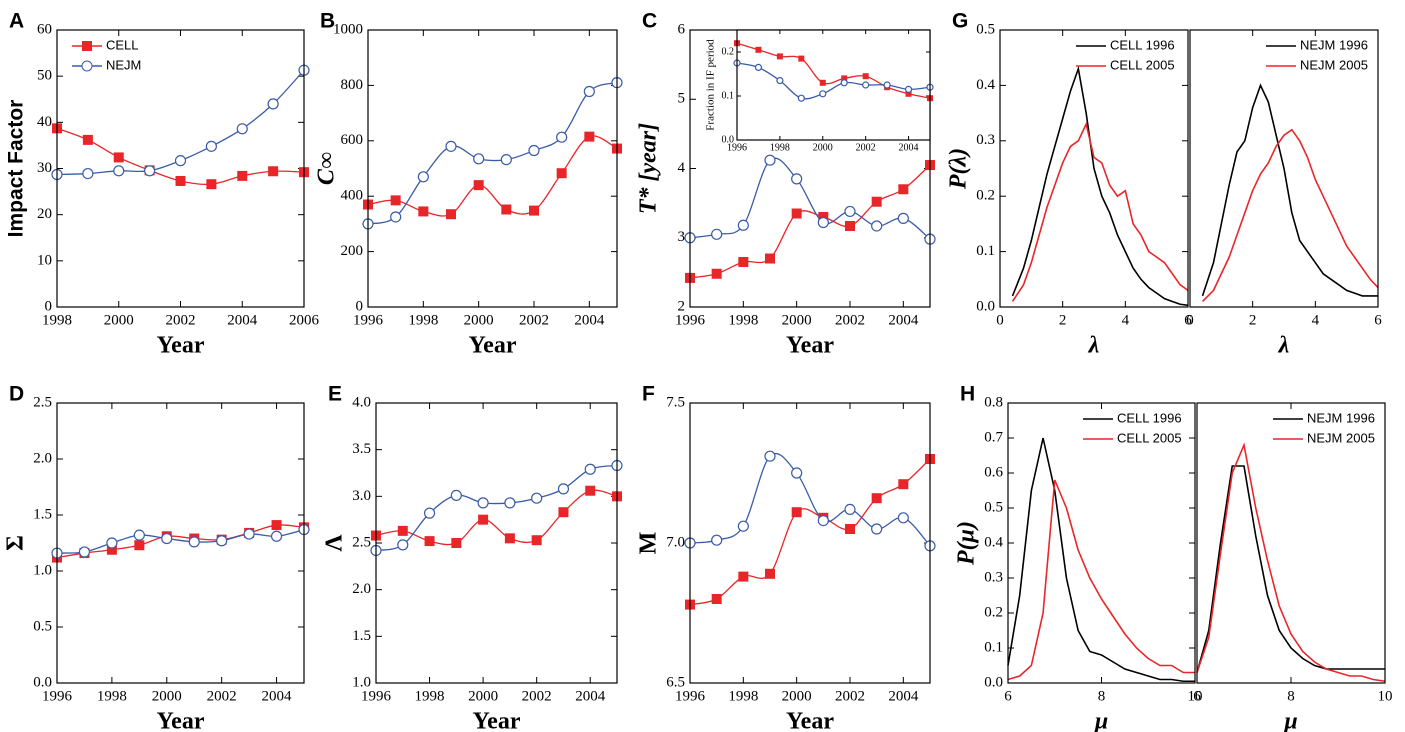  What do you see at coordinates (87, 66) in the screenshot?
I see `legend-marker` at bounding box center [87, 66].